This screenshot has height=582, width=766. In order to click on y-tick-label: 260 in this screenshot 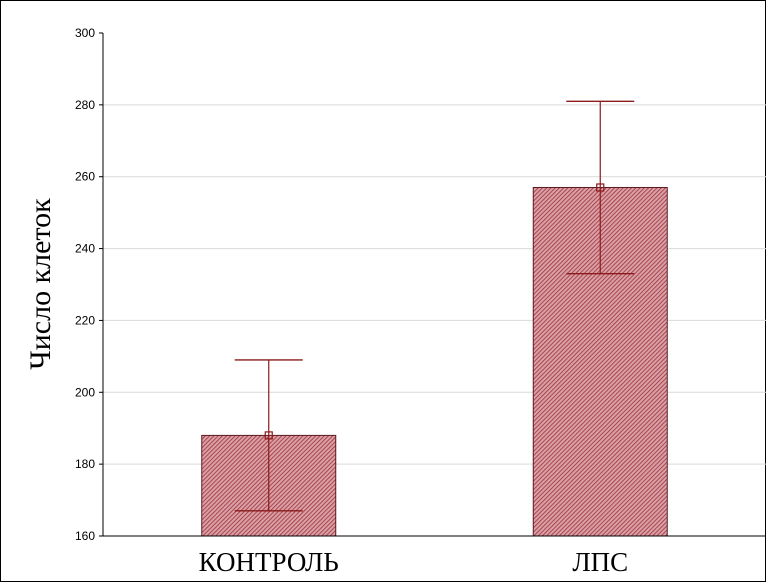, I will do `click(85, 177)`.